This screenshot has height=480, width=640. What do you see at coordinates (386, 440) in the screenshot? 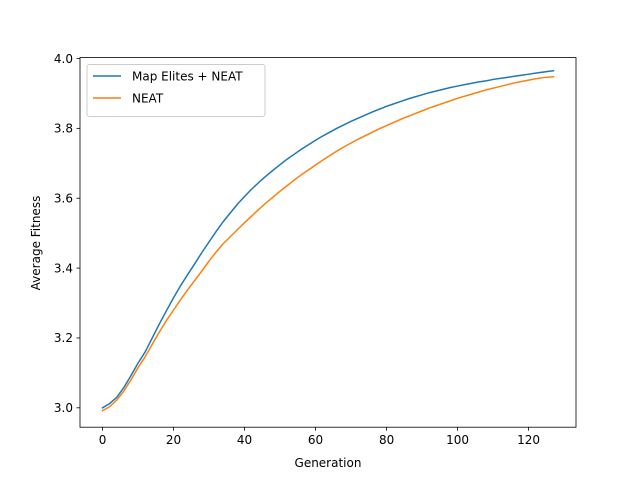
I see `x-tick-label: 80` at bounding box center [386, 440].